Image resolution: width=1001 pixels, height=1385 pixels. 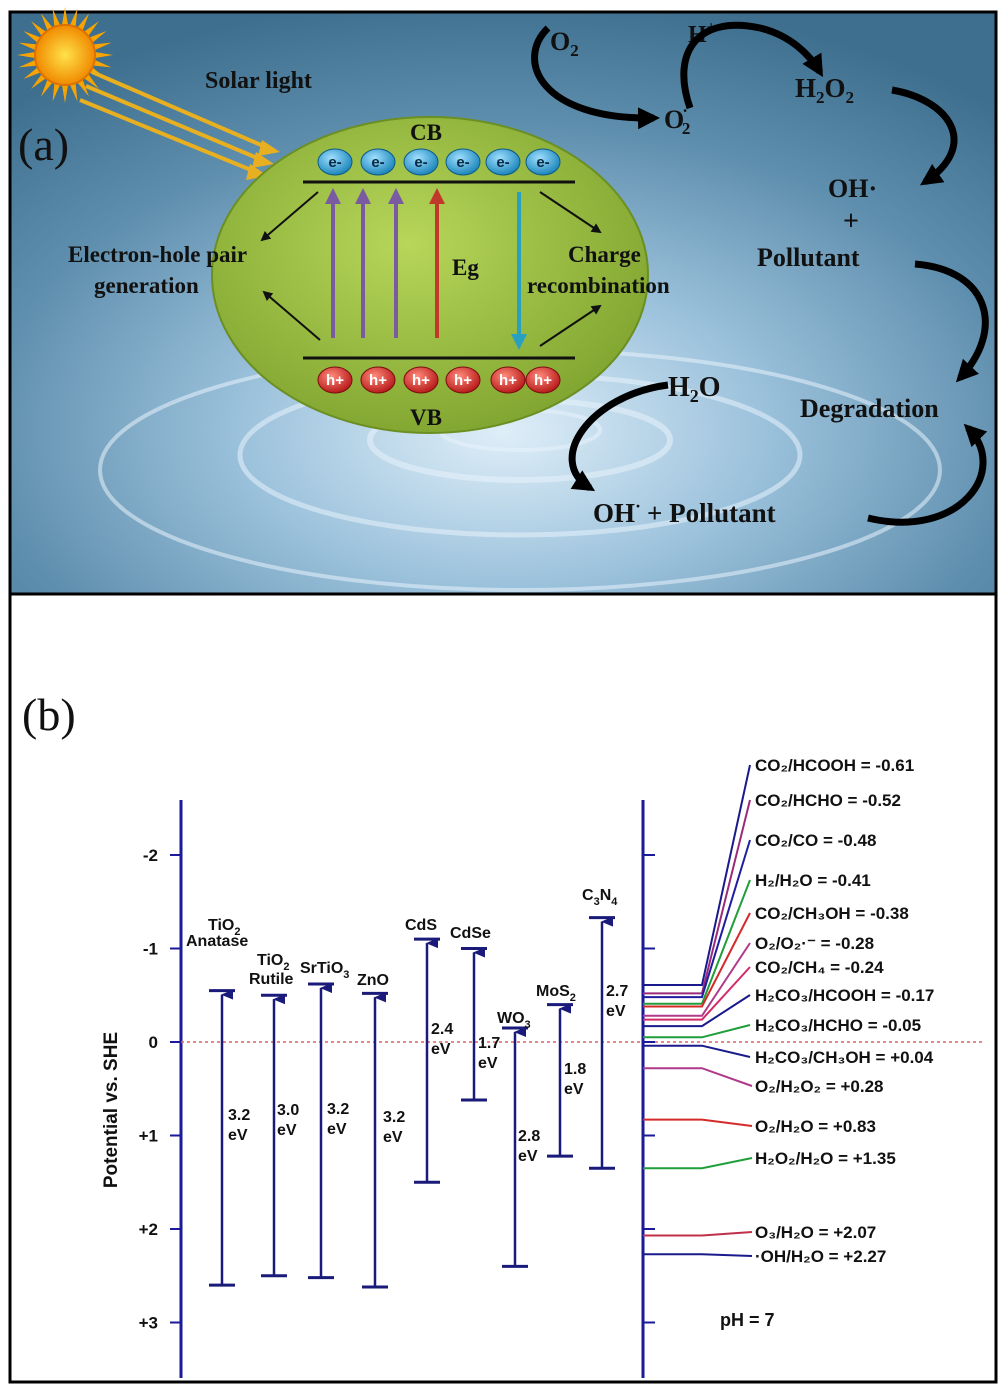 What do you see at coordinates (217, 941) in the screenshot?
I see `semiconductor-phase-label: Anatase` at bounding box center [217, 941].